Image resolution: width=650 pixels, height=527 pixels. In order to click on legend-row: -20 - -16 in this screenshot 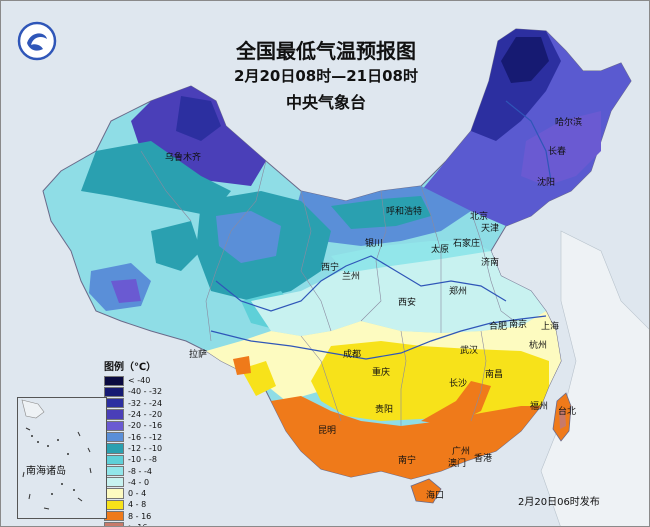, I will do `click(134, 425)`.